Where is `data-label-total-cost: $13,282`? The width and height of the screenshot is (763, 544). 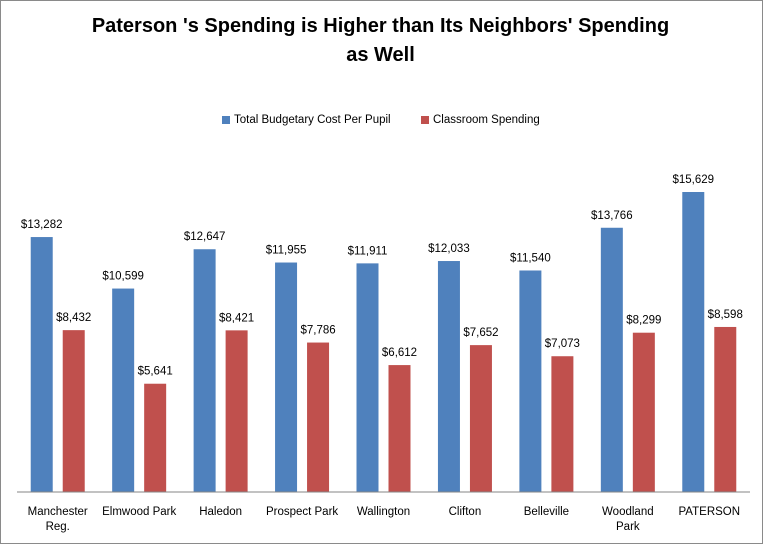
data-label-total-cost: $13,282 is located at coordinates (42, 225).